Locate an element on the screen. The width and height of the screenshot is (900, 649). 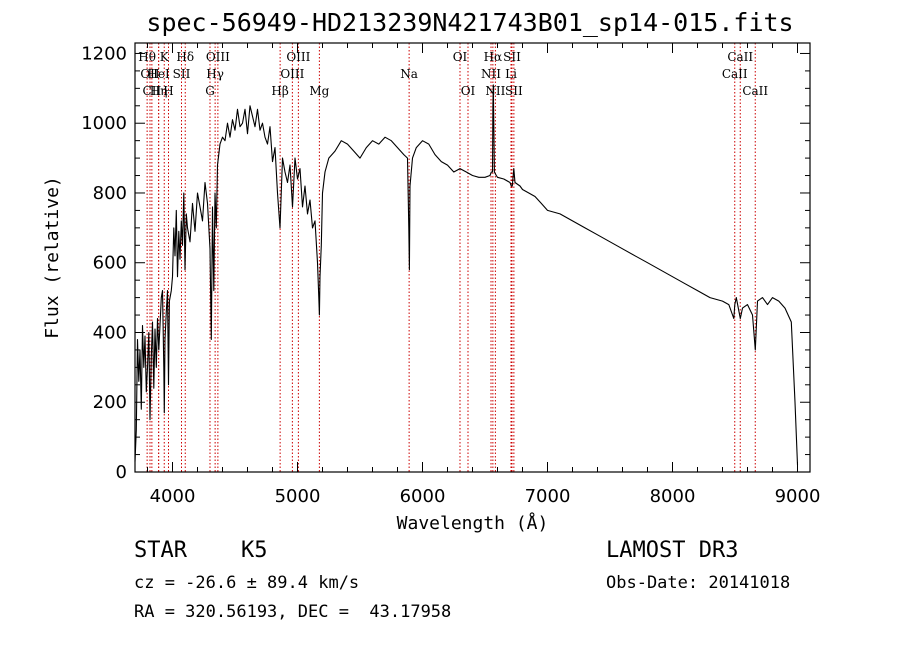
coordinates: RA = 320.56193, DEC = 43.17958 is located at coordinates (293, 612).